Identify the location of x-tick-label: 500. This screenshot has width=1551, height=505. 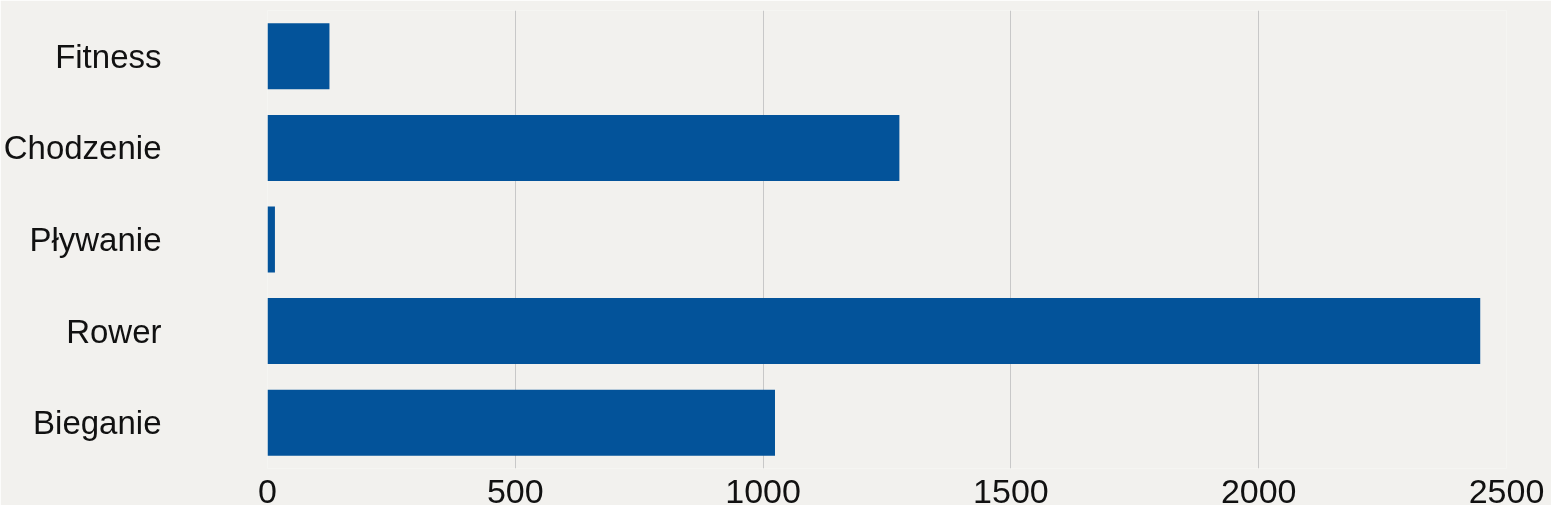
(515, 488).